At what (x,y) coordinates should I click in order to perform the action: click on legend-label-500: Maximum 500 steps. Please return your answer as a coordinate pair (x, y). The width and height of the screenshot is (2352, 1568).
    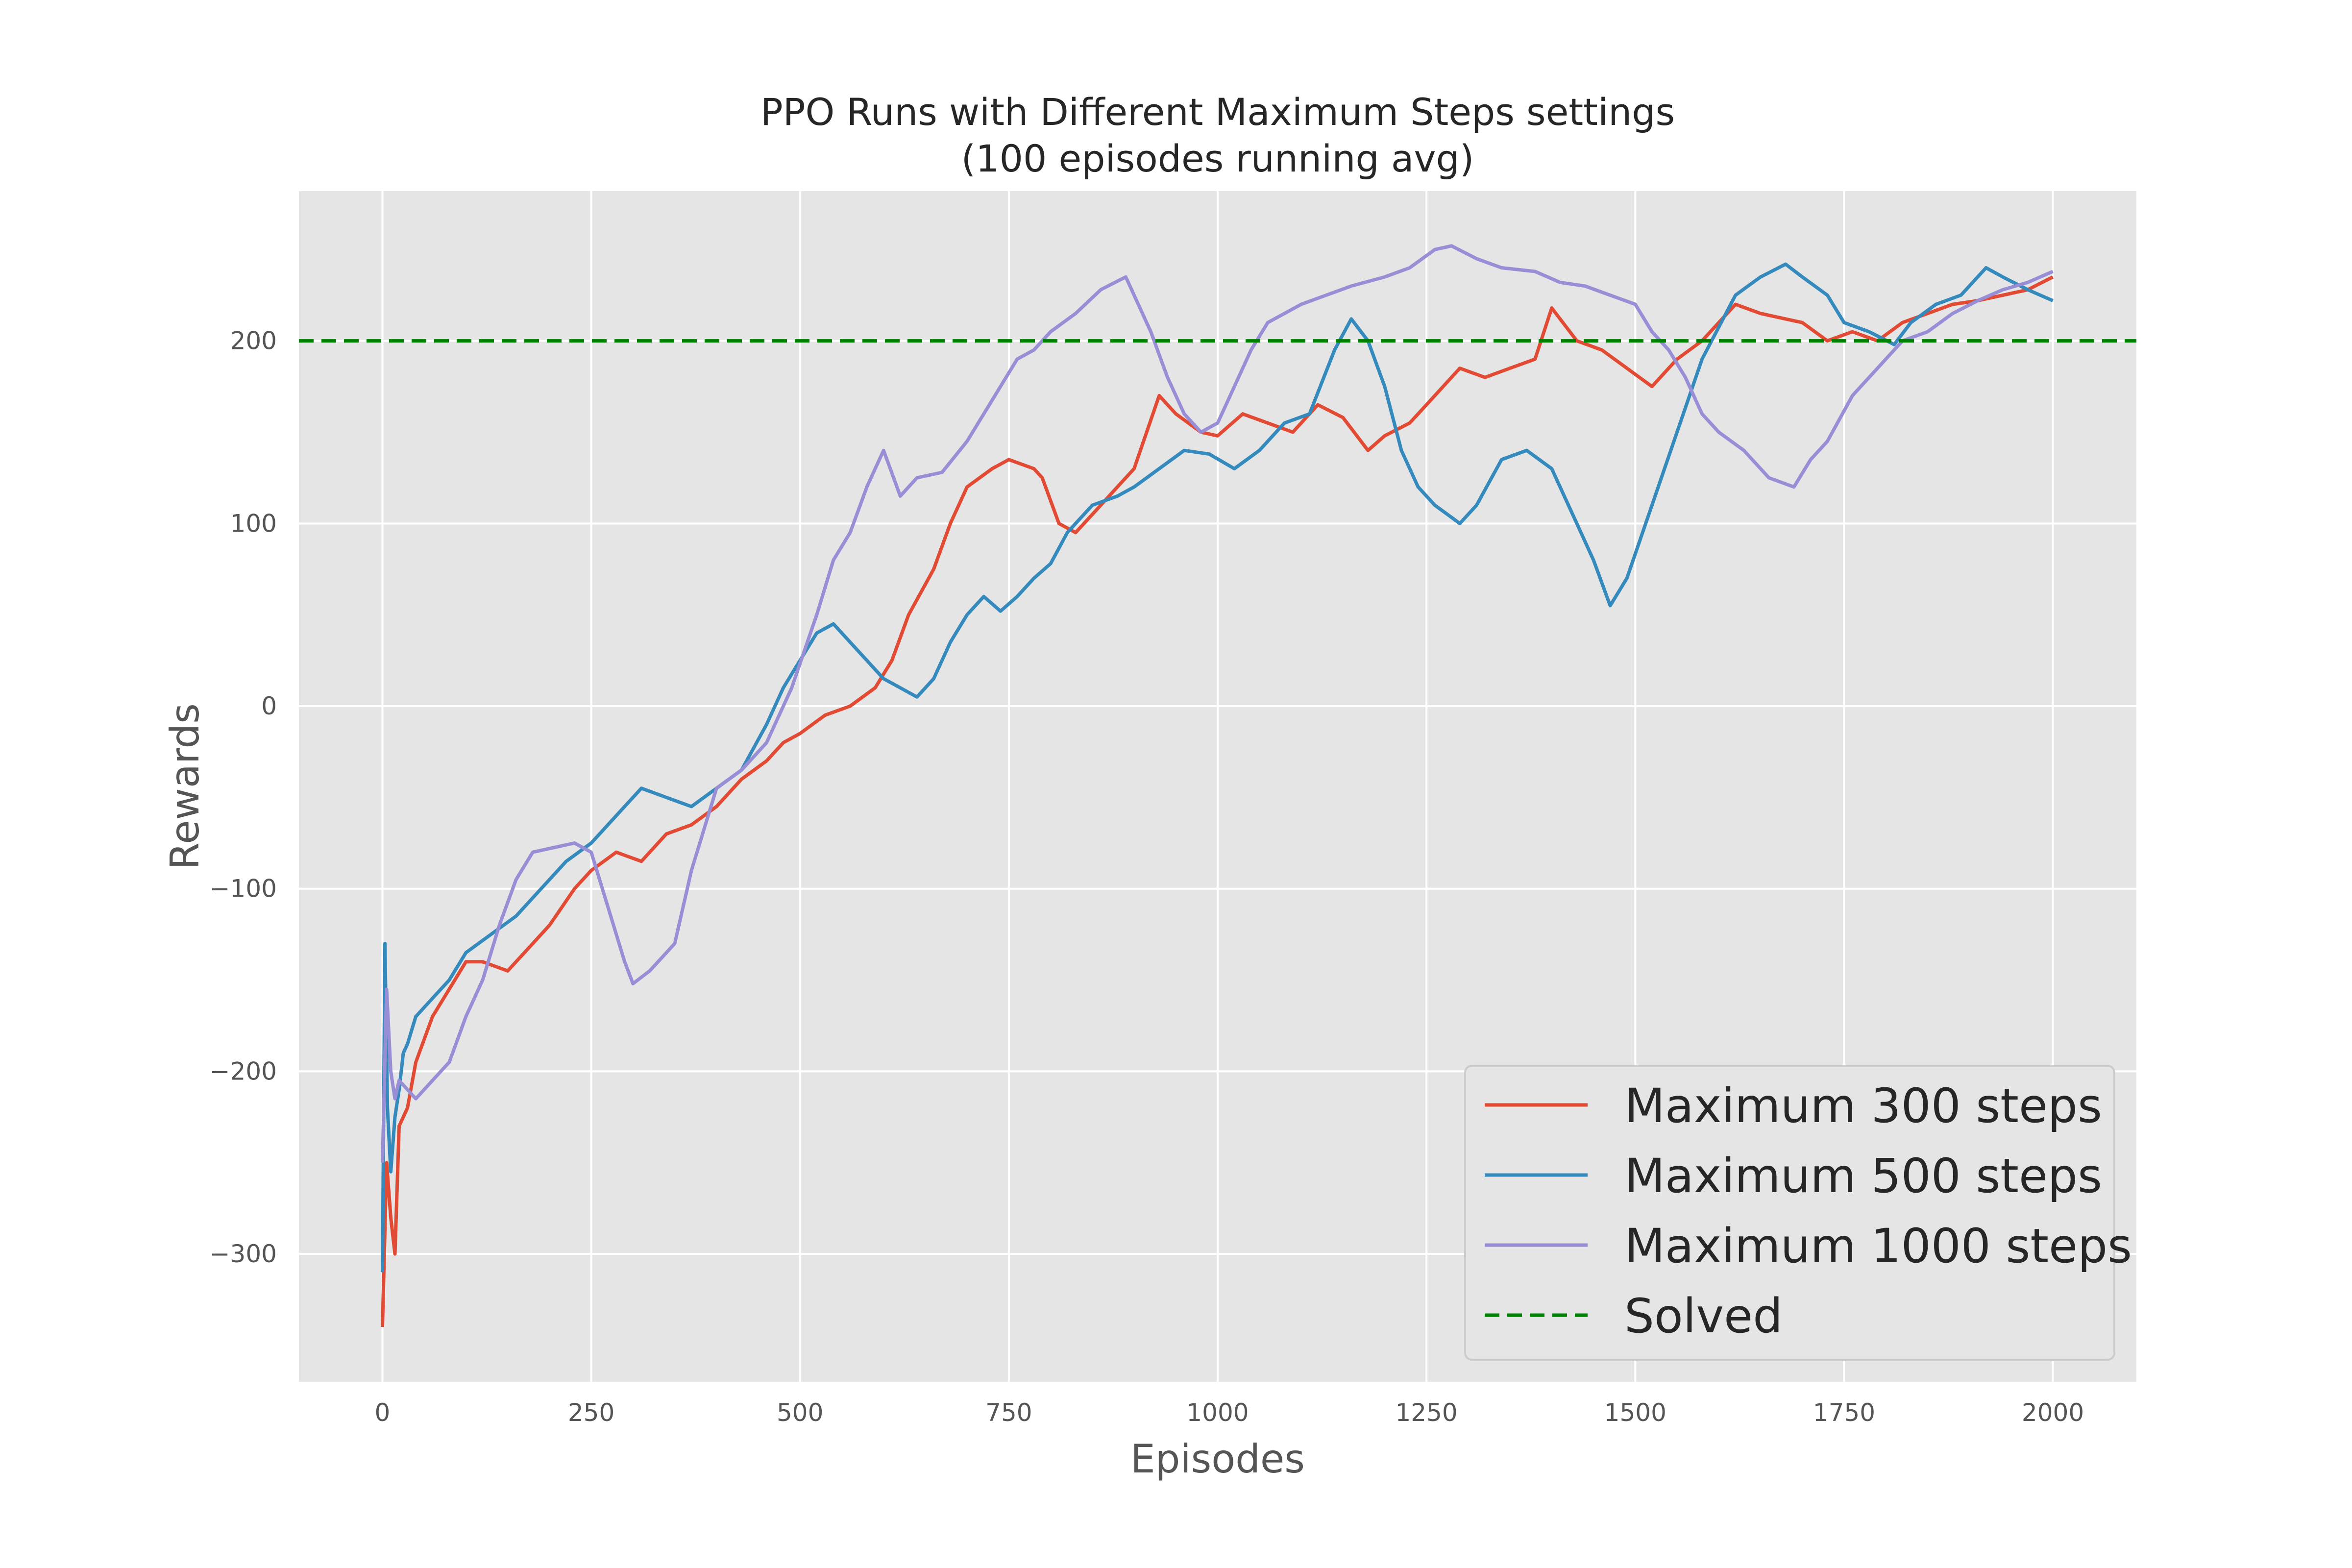
    Looking at the image, I should click on (1863, 1176).